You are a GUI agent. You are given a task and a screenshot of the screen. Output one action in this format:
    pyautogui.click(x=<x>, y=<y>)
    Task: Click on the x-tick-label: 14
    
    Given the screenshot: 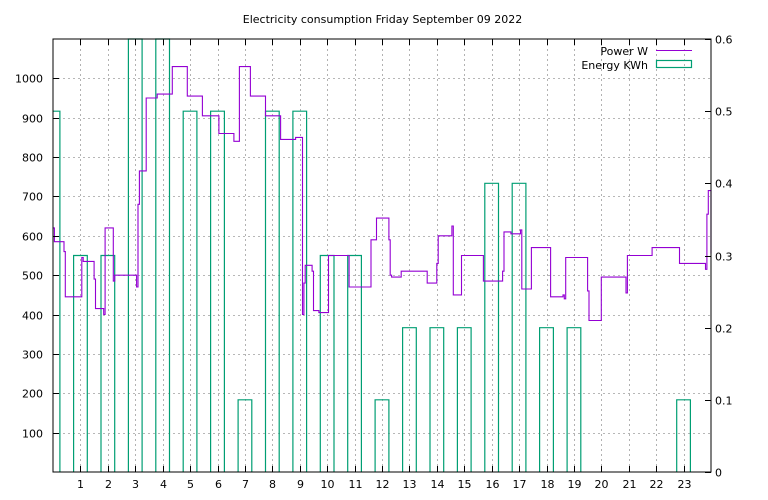 What is the action you would take?
    pyautogui.click(x=438, y=484)
    